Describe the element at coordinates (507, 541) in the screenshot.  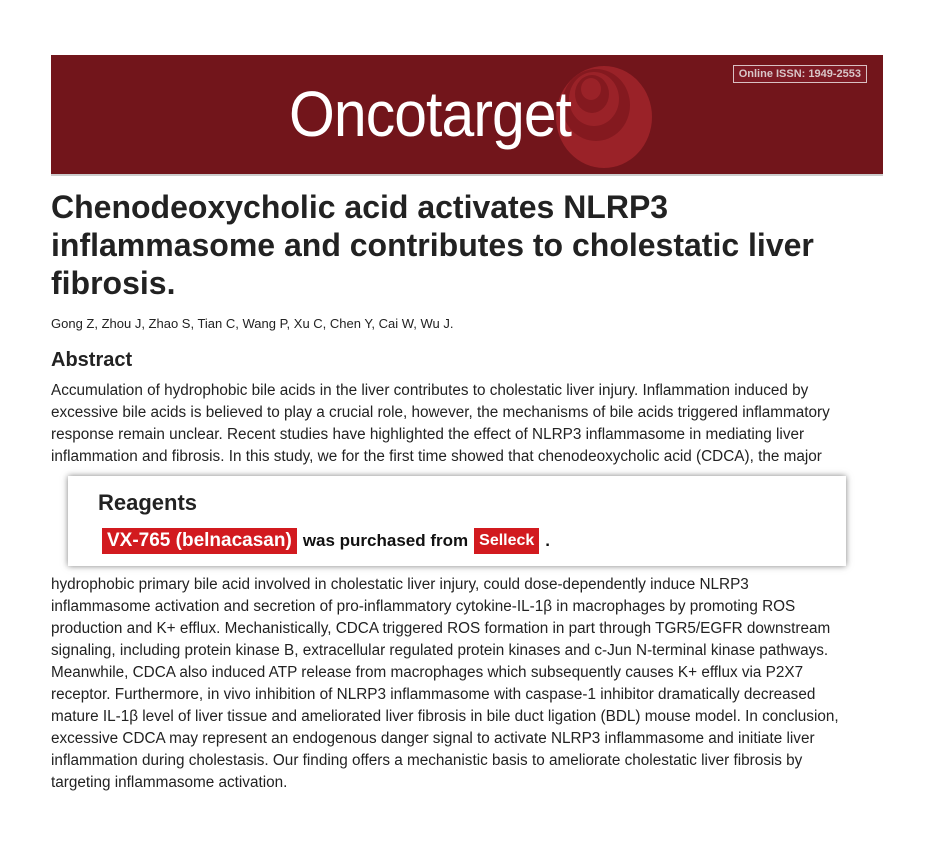
I see `supplier-link: Selleck` at that location.